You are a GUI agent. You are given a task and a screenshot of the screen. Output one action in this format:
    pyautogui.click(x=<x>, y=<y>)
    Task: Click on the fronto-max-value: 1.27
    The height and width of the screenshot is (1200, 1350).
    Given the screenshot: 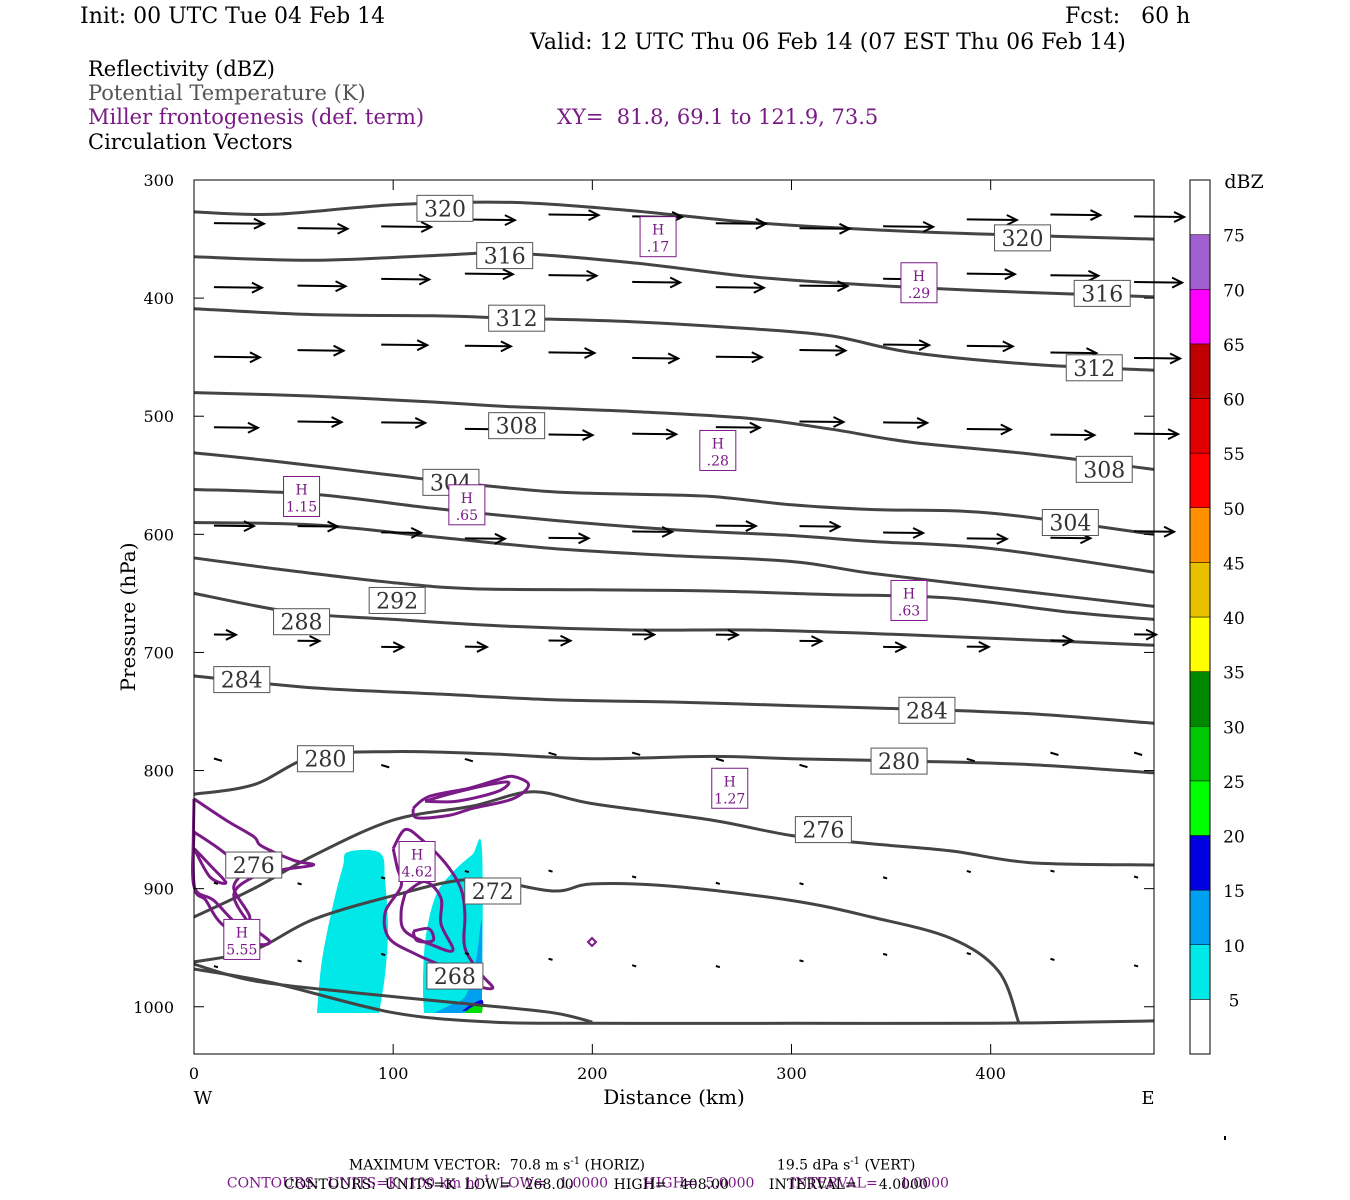 What is the action you would take?
    pyautogui.click(x=729, y=799)
    